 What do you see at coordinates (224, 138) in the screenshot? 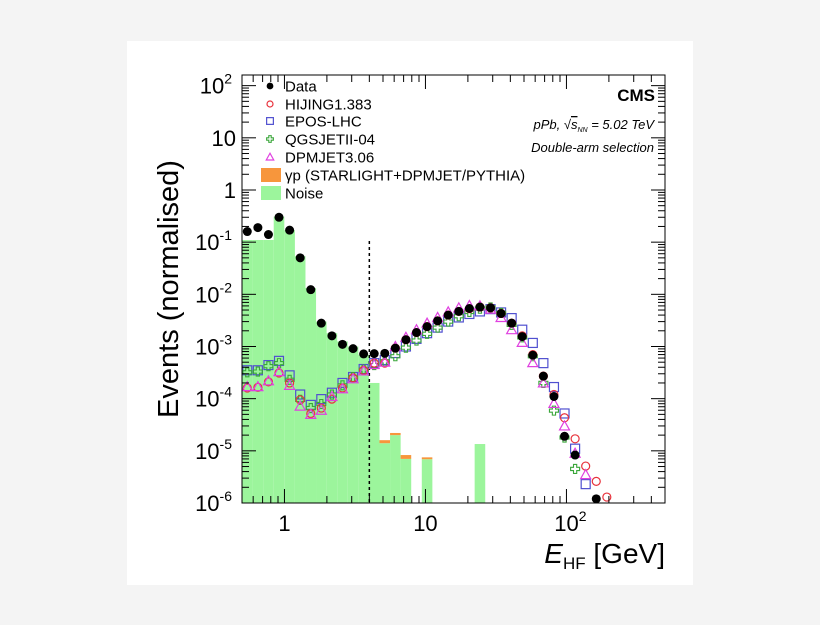
I see `y-tick-label: 10` at bounding box center [224, 138].